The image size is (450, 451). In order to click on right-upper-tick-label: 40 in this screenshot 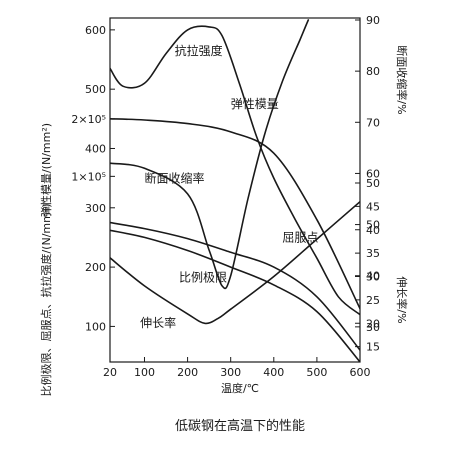, I will do `click(373, 276)`.